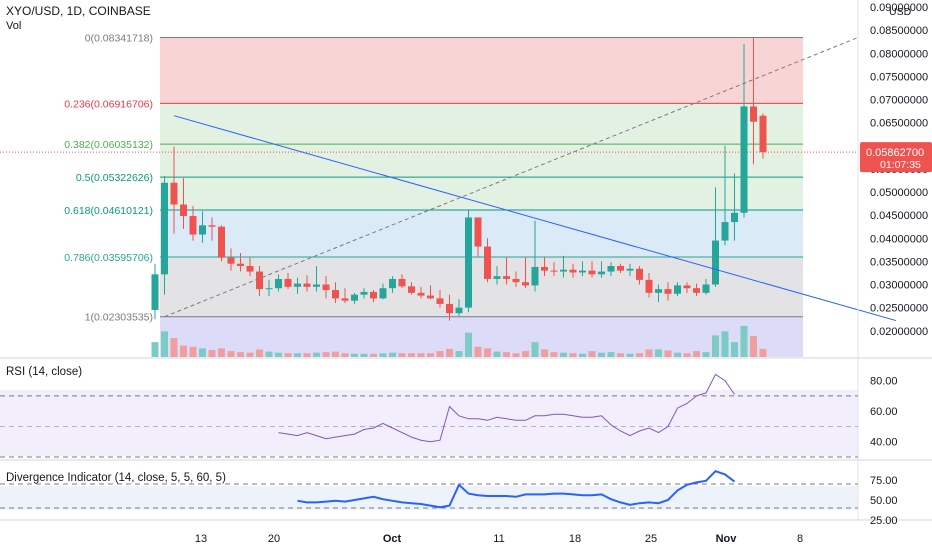 This screenshot has width=932, height=550. I want to click on rsi-tick-label: 80.00, so click(884, 382).